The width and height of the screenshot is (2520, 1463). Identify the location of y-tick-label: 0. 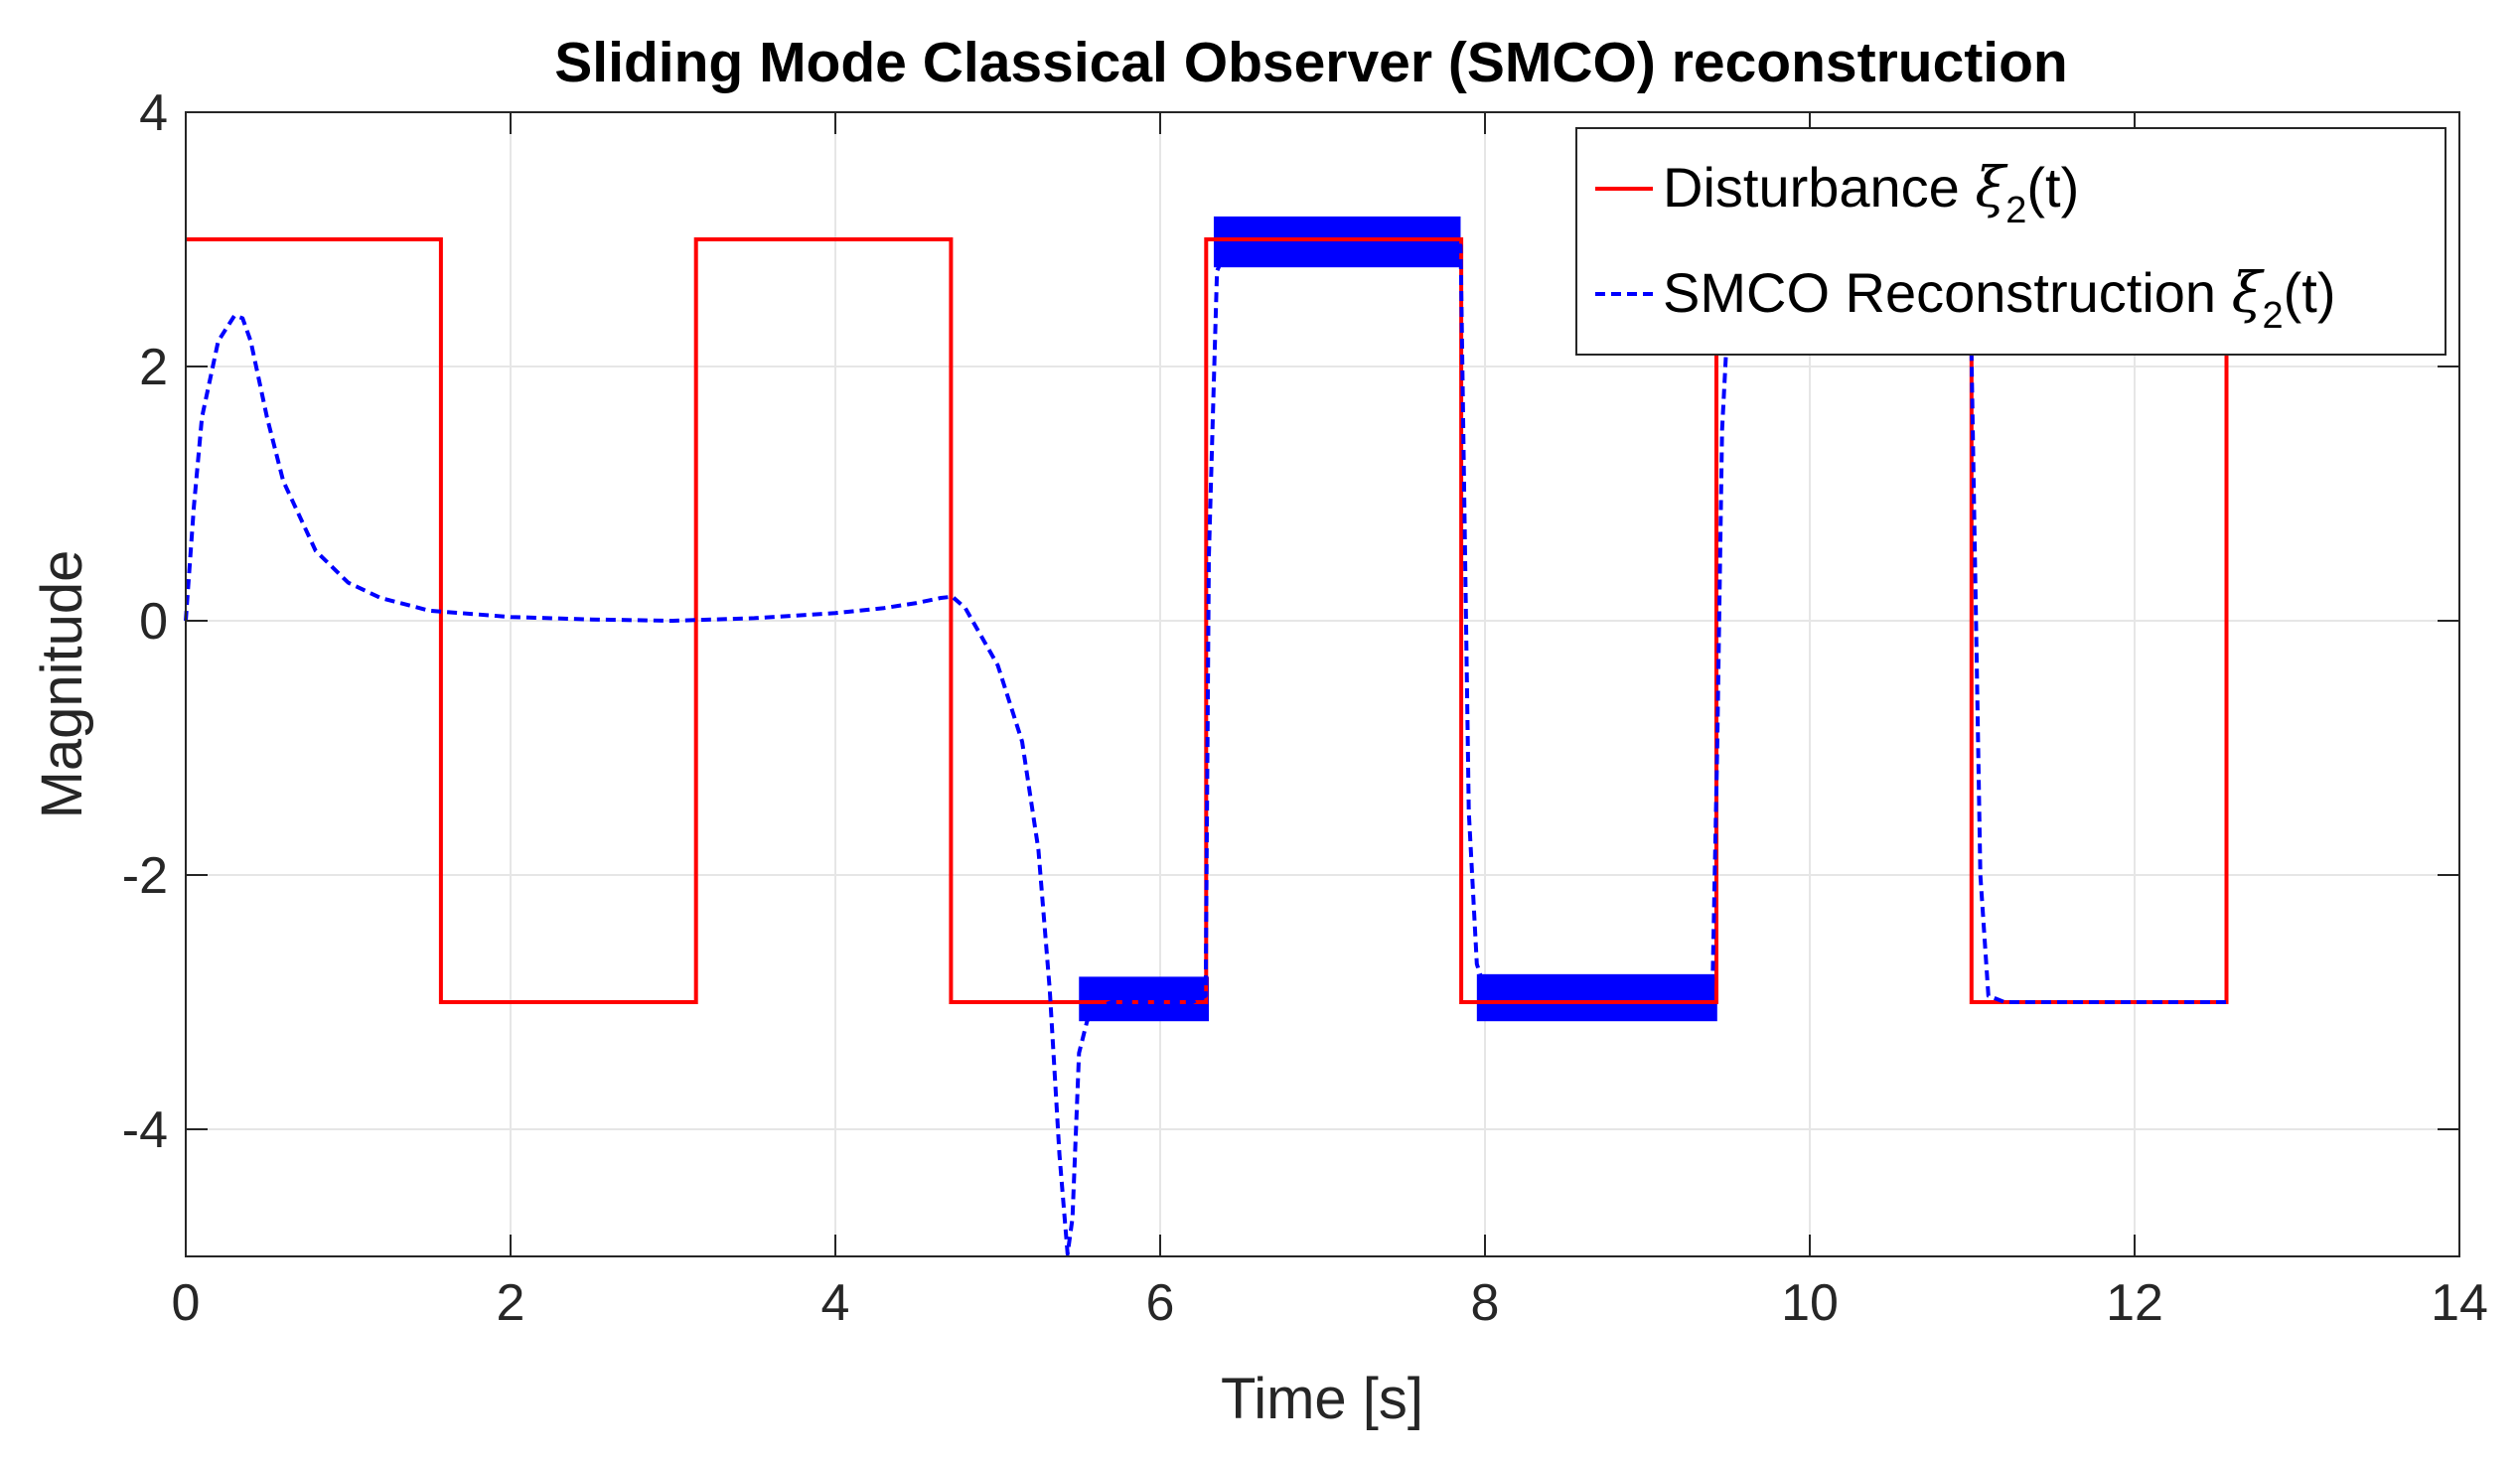
(153, 622).